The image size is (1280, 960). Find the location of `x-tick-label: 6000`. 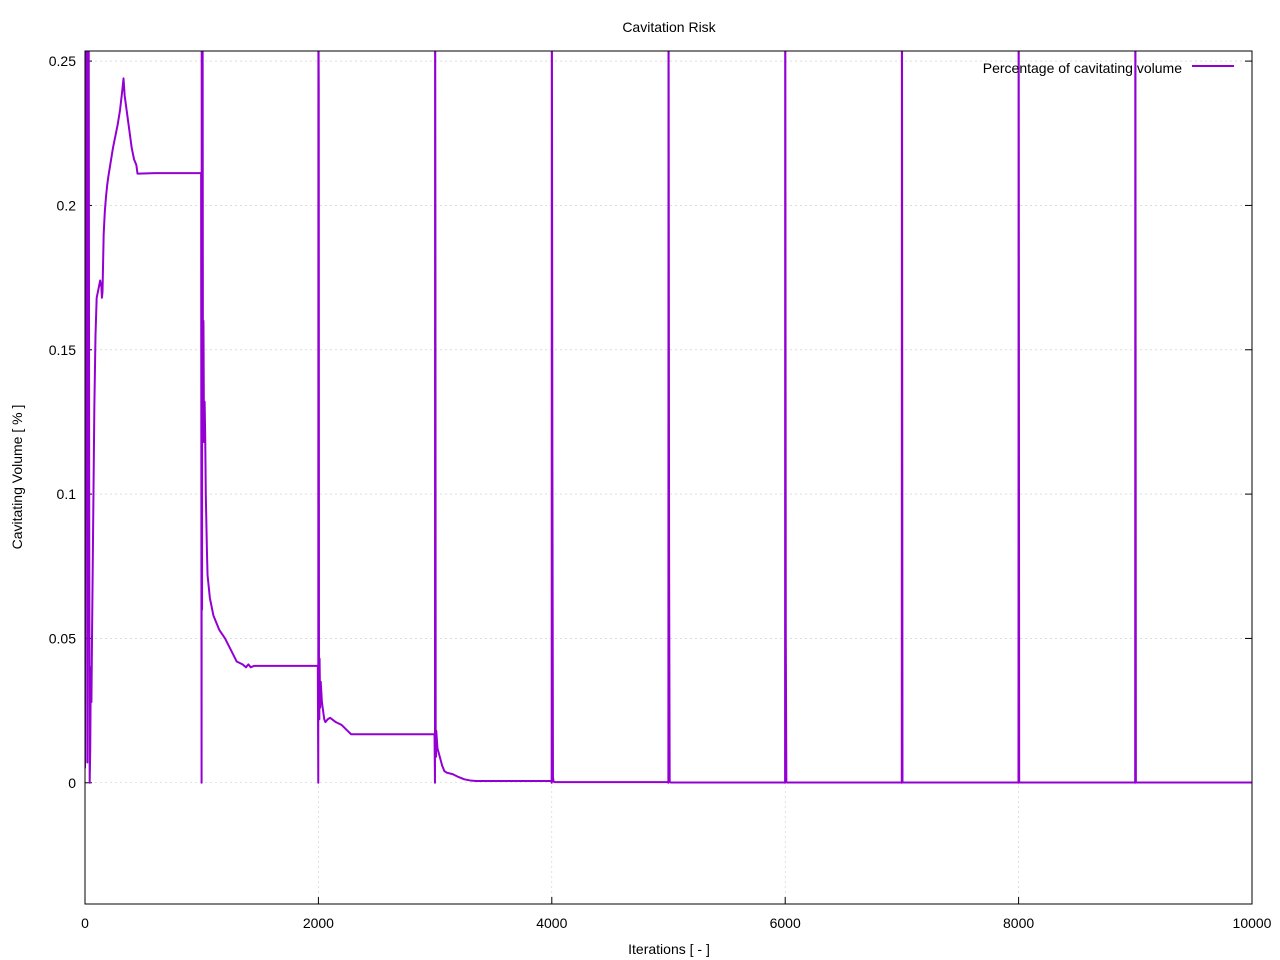

x-tick-label: 6000 is located at coordinates (785, 923).